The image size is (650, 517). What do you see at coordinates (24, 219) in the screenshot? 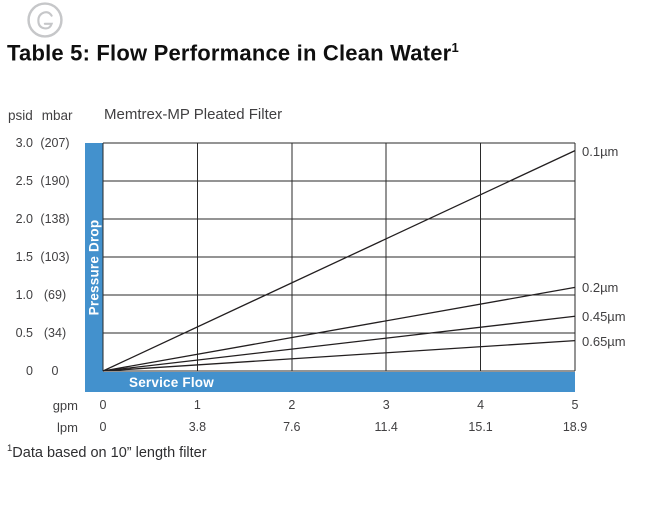
I see `y-tick-psid: 2.0` at bounding box center [24, 219].